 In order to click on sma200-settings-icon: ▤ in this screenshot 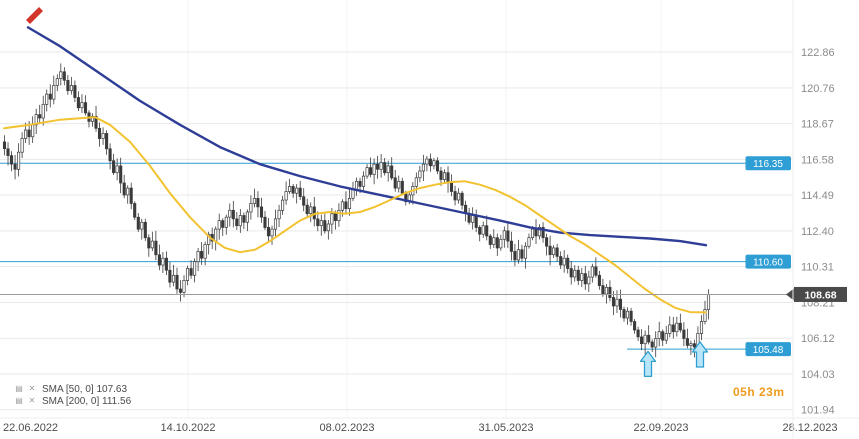, I will do `click(19, 400)`.